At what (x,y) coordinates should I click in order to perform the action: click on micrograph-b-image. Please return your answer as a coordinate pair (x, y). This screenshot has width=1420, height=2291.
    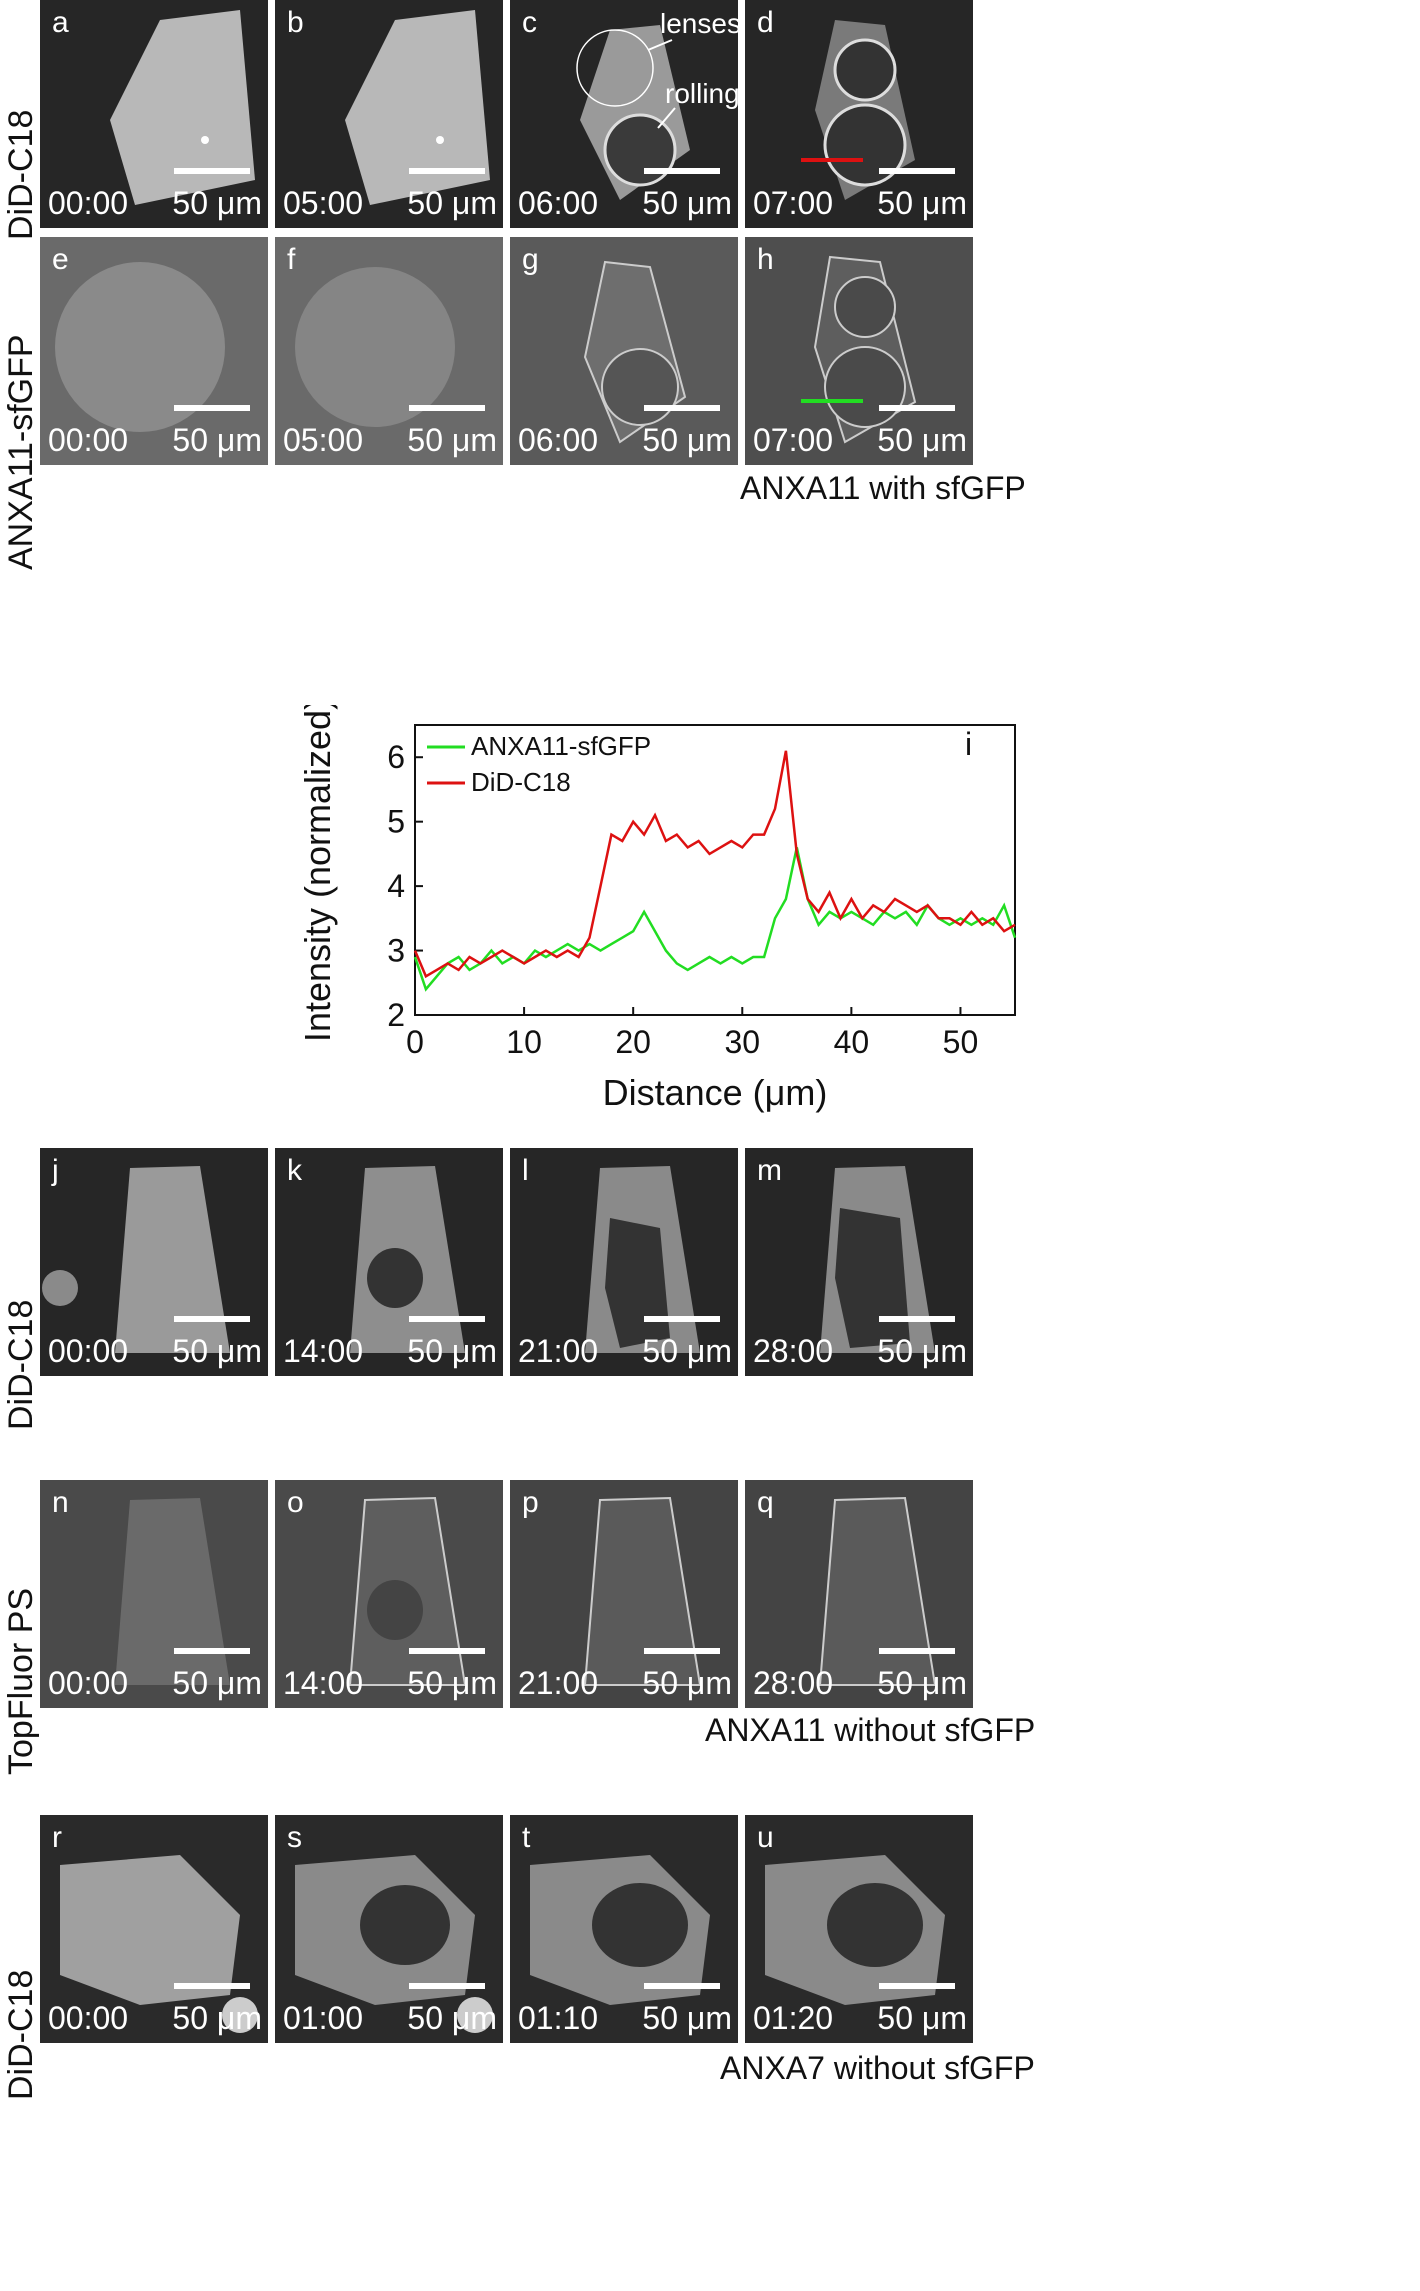
    Looking at the image, I should click on (389, 114).